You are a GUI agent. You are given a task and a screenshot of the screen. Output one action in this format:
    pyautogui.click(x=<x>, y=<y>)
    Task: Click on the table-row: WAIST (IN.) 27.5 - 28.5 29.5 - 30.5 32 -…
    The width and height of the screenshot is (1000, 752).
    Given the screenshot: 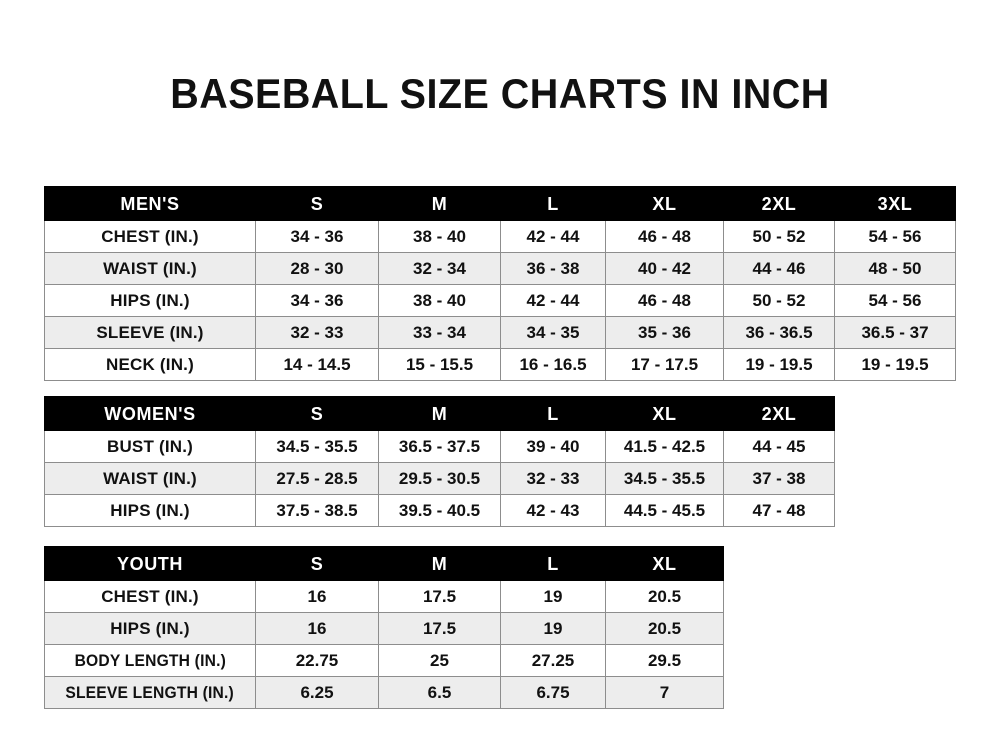 What is the action you would take?
    pyautogui.click(x=439, y=478)
    